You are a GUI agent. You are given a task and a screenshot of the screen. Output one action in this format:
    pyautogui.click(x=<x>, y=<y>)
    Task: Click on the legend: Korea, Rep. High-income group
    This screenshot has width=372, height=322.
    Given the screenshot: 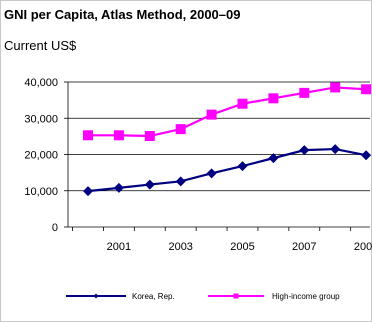 What is the action you would take?
    pyautogui.click(x=203, y=296)
    